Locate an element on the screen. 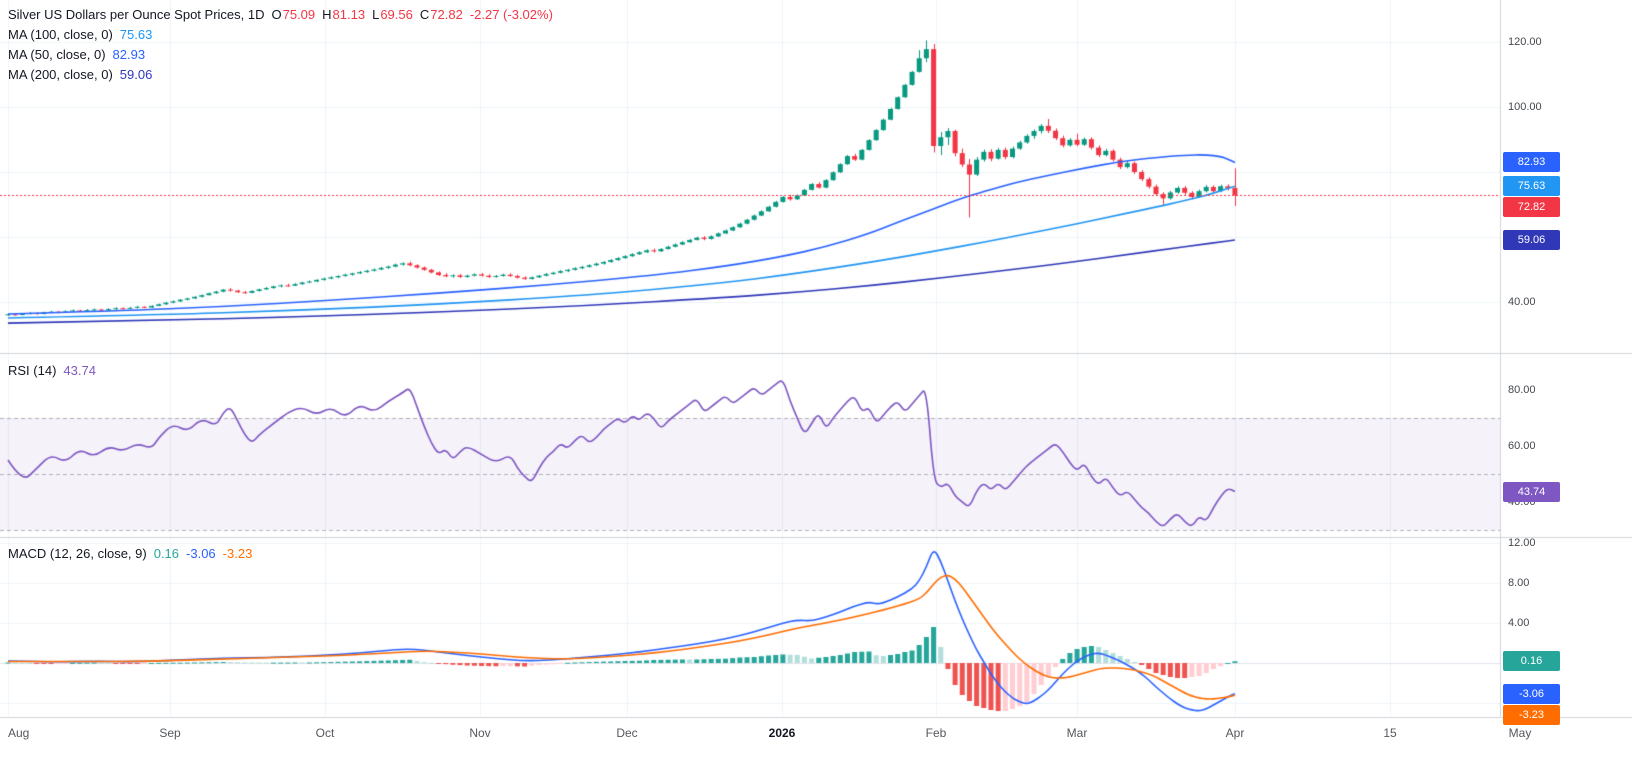 This screenshot has width=1632, height=783. ohlc-low: L 69.56 is located at coordinates (392, 14).